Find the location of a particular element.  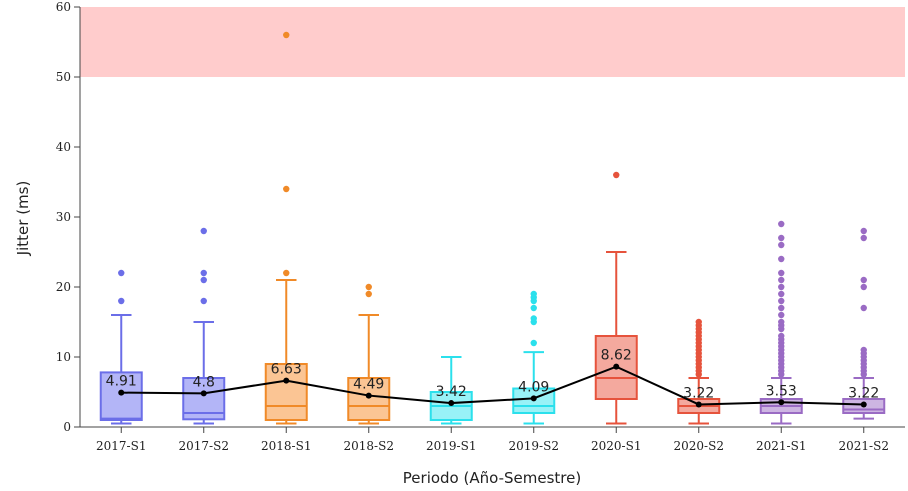

x-tick-label: 2018-S2 is located at coordinates (369, 446).